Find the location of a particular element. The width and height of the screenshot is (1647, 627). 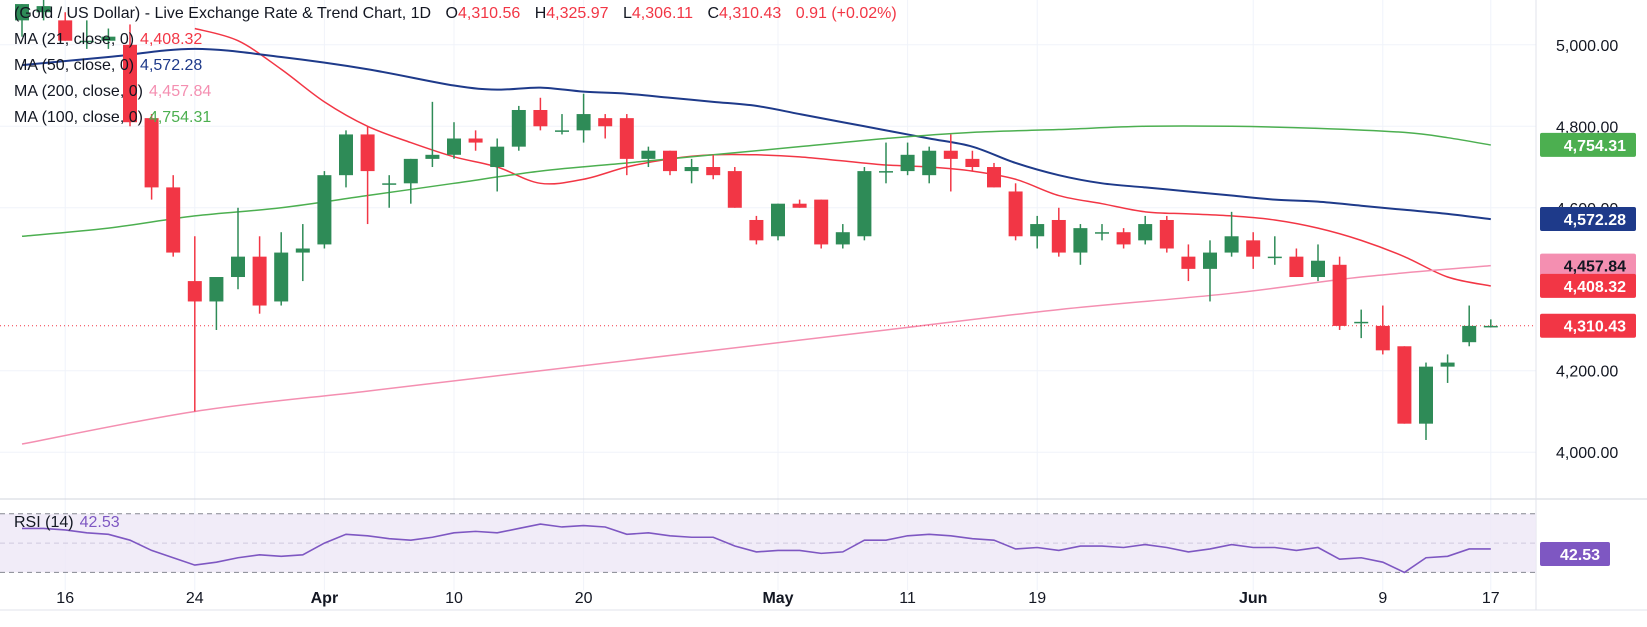

x-tick-label: 20 is located at coordinates (584, 598).